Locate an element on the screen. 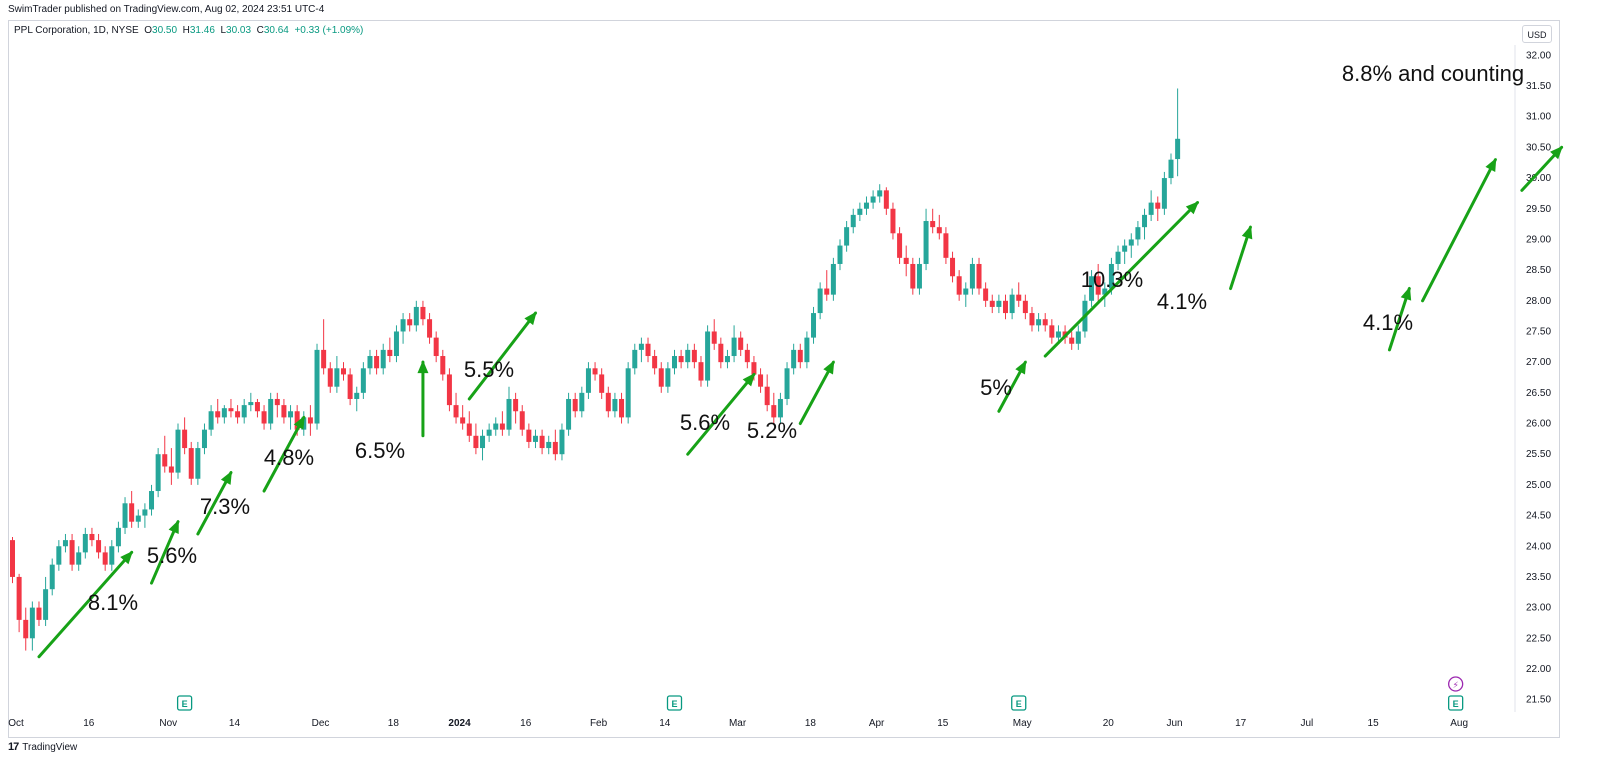  gain-annotation: 5% is located at coordinates (996, 387).